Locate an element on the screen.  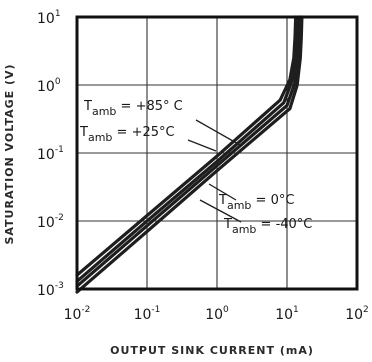
y-tick-label: 10⁻¹ is located at coordinates (50, 154).